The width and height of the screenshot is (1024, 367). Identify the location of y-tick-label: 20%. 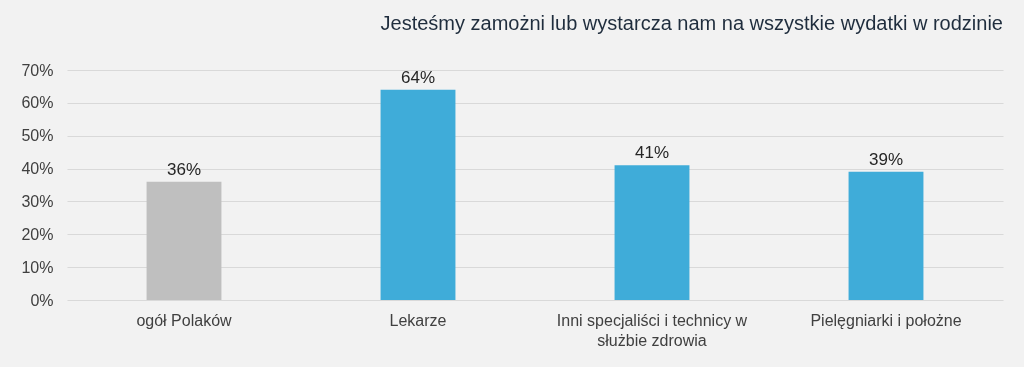
(37, 234).